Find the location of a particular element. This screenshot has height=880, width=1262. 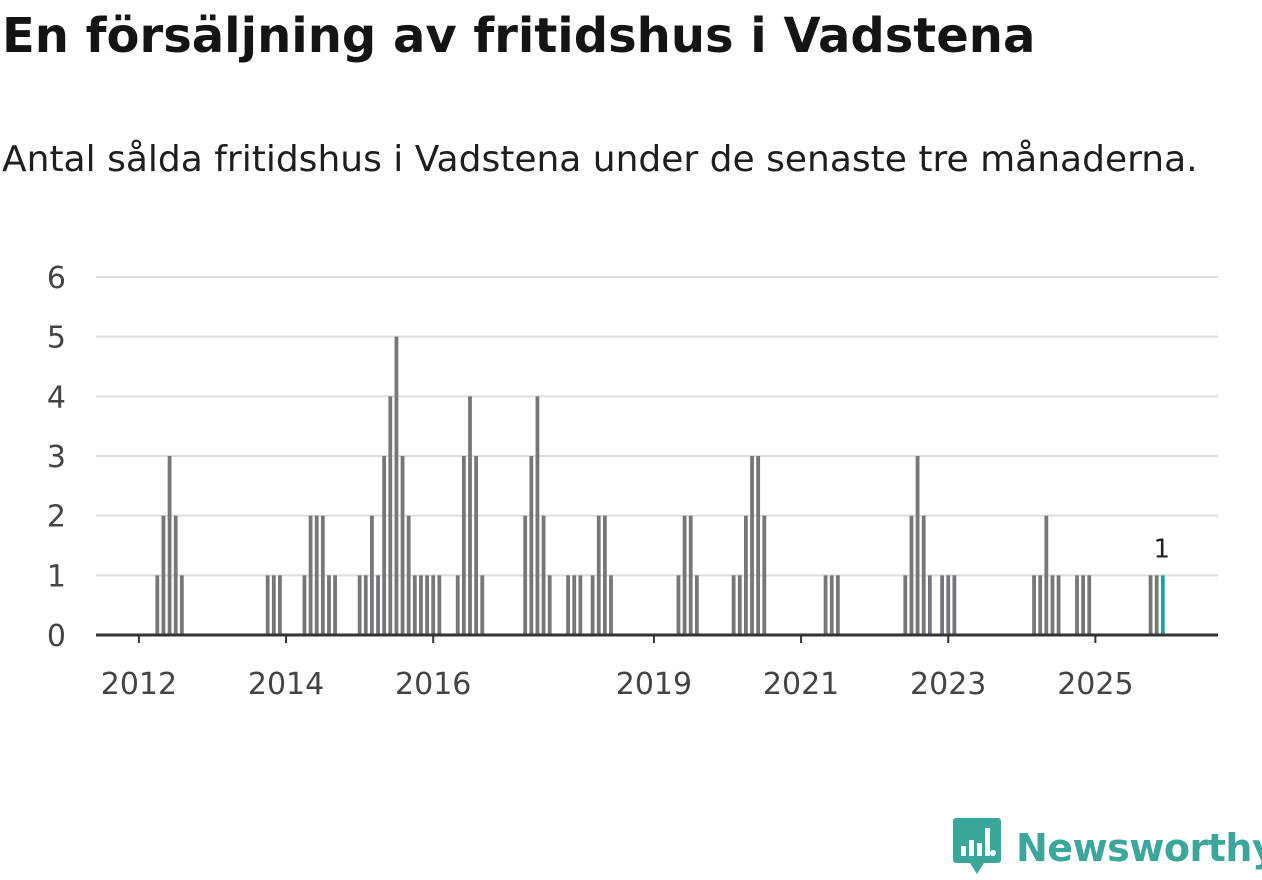

y-tick-label: 3 is located at coordinates (56, 457).